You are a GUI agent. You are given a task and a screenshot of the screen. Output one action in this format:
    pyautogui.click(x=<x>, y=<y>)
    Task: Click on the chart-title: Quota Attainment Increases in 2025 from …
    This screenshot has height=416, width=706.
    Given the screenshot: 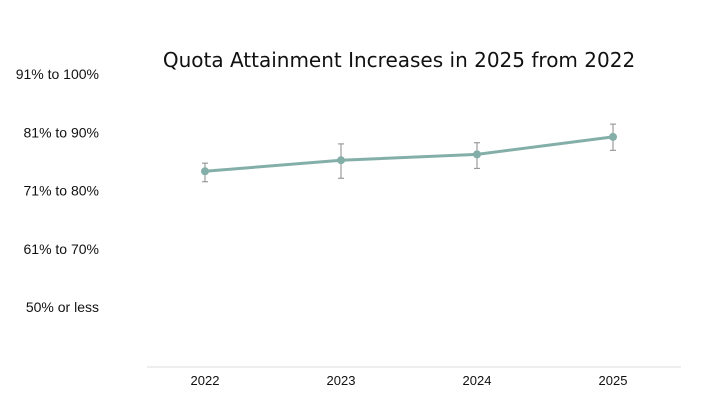 What is the action you would take?
    pyautogui.click(x=399, y=60)
    